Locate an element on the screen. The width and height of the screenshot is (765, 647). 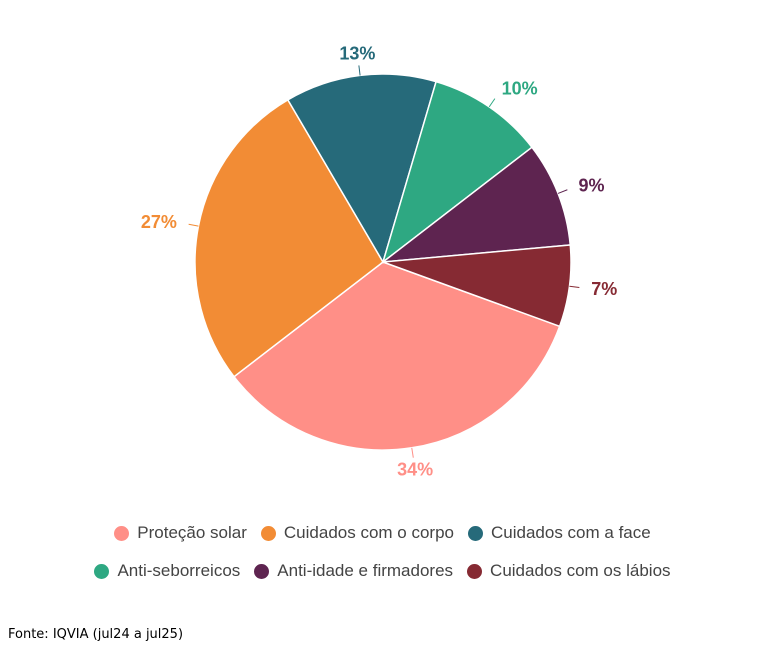
data-label: 7% is located at coordinates (604, 289).